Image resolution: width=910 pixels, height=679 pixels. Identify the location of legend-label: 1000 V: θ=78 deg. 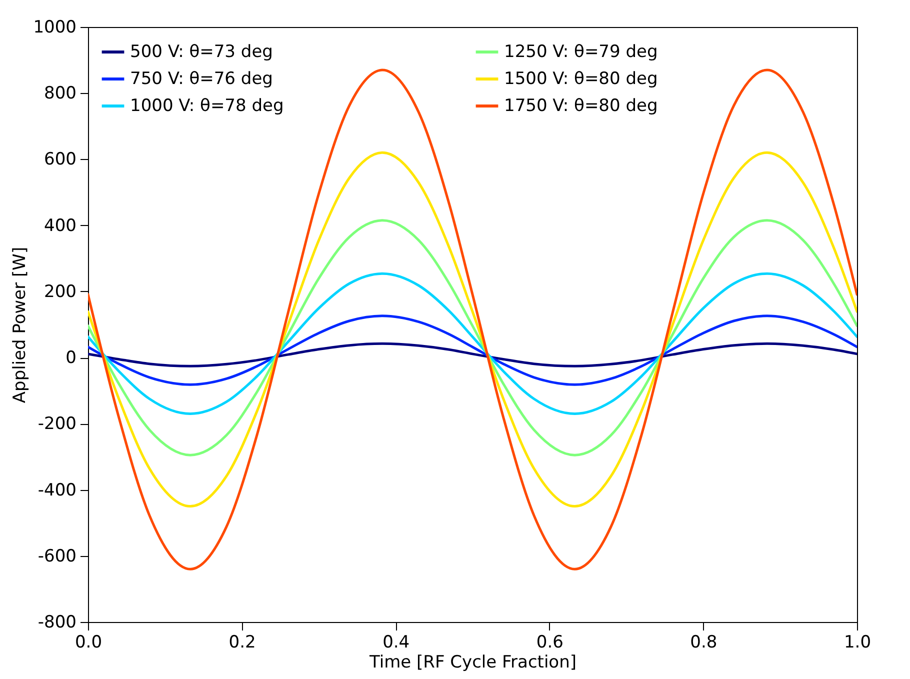
(207, 106).